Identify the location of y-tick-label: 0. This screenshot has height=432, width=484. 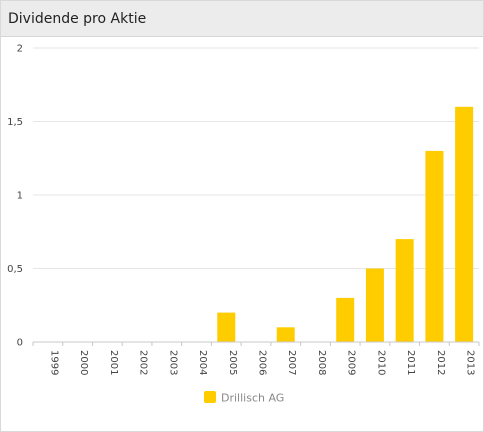
(20, 343).